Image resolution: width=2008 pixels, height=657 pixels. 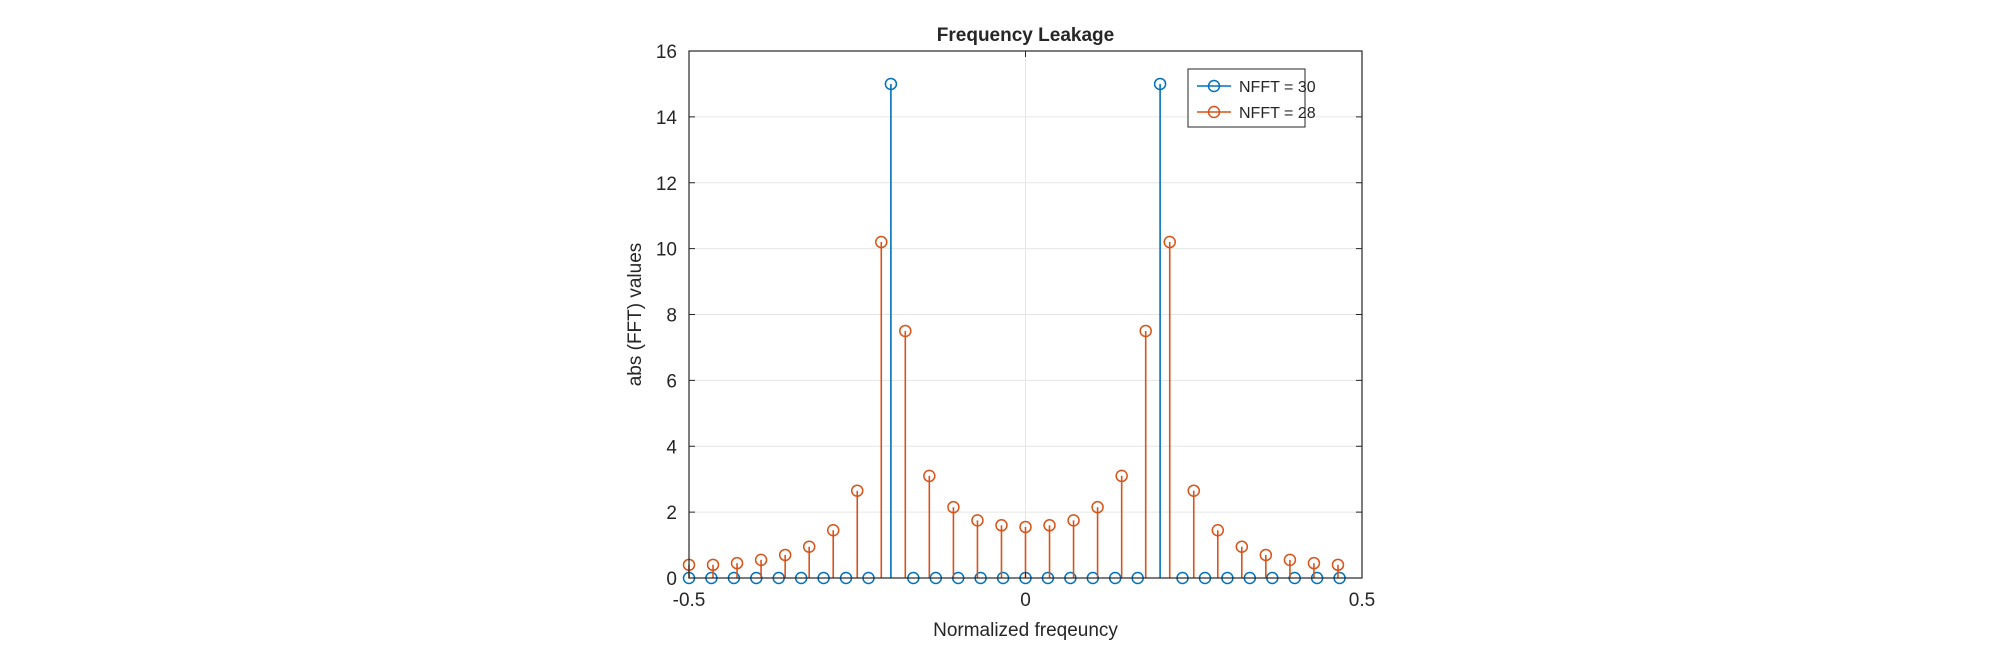 I want to click on y-tick-label: 16, so click(x=666, y=52).